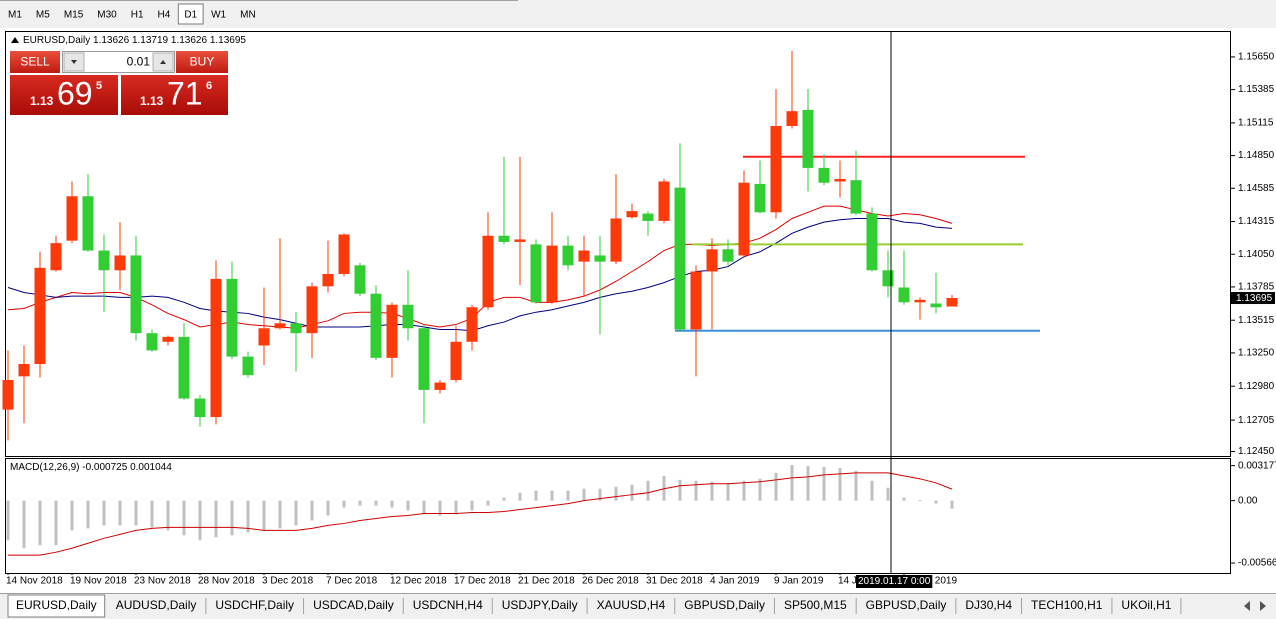 The width and height of the screenshot is (1276, 619). Describe the element at coordinates (1257, 465) in the screenshot. I see `y-tick-label: 0.003177` at that location.